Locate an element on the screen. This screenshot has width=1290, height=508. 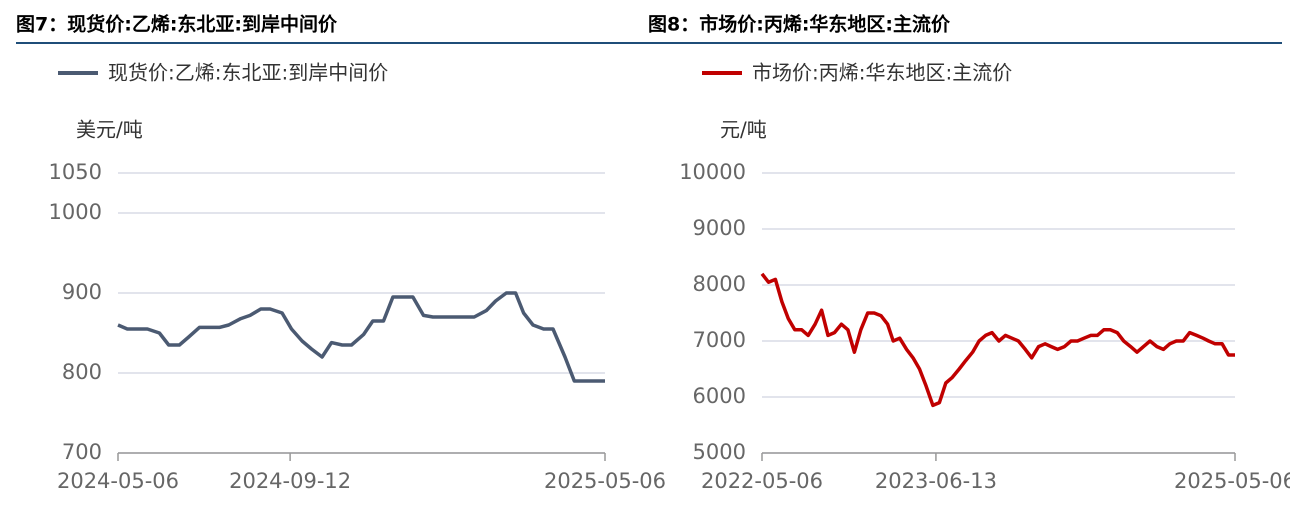
x-tick-label: 2023-06-13 is located at coordinates (936, 481).